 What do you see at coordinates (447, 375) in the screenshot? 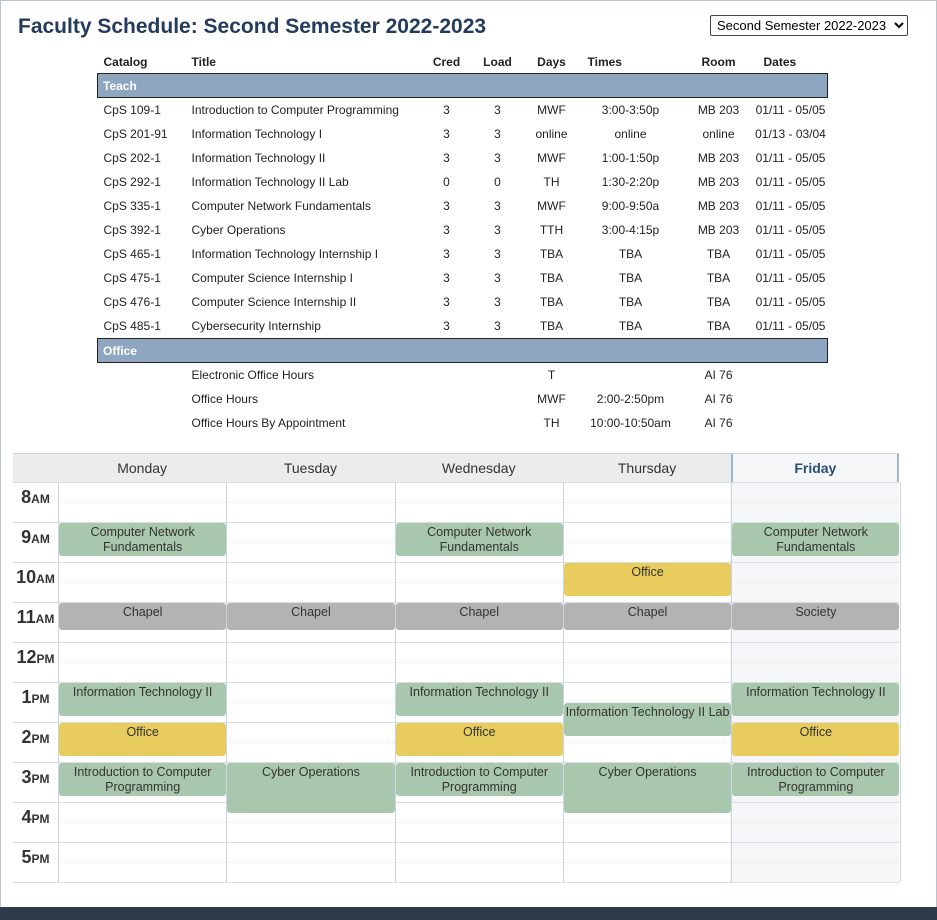
I see `cell-cred-empty` at bounding box center [447, 375].